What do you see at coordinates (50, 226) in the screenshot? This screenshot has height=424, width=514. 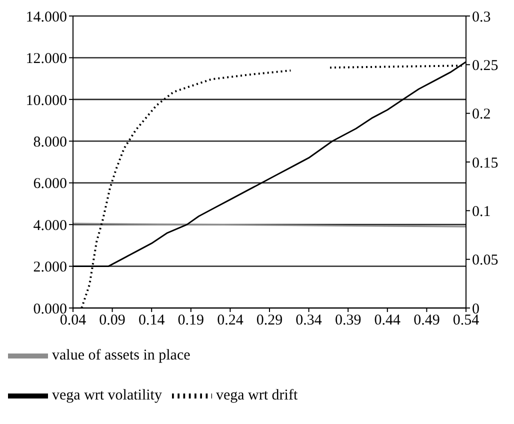 I see `y-tick-label: 4.000` at bounding box center [50, 226].